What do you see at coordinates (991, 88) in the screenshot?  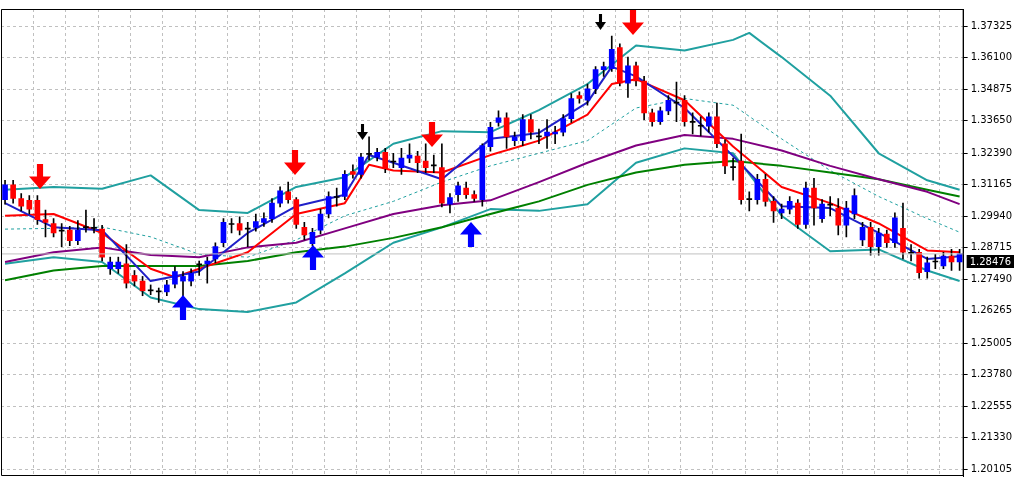 I see `y-tick-label: 1.34875` at bounding box center [991, 88].